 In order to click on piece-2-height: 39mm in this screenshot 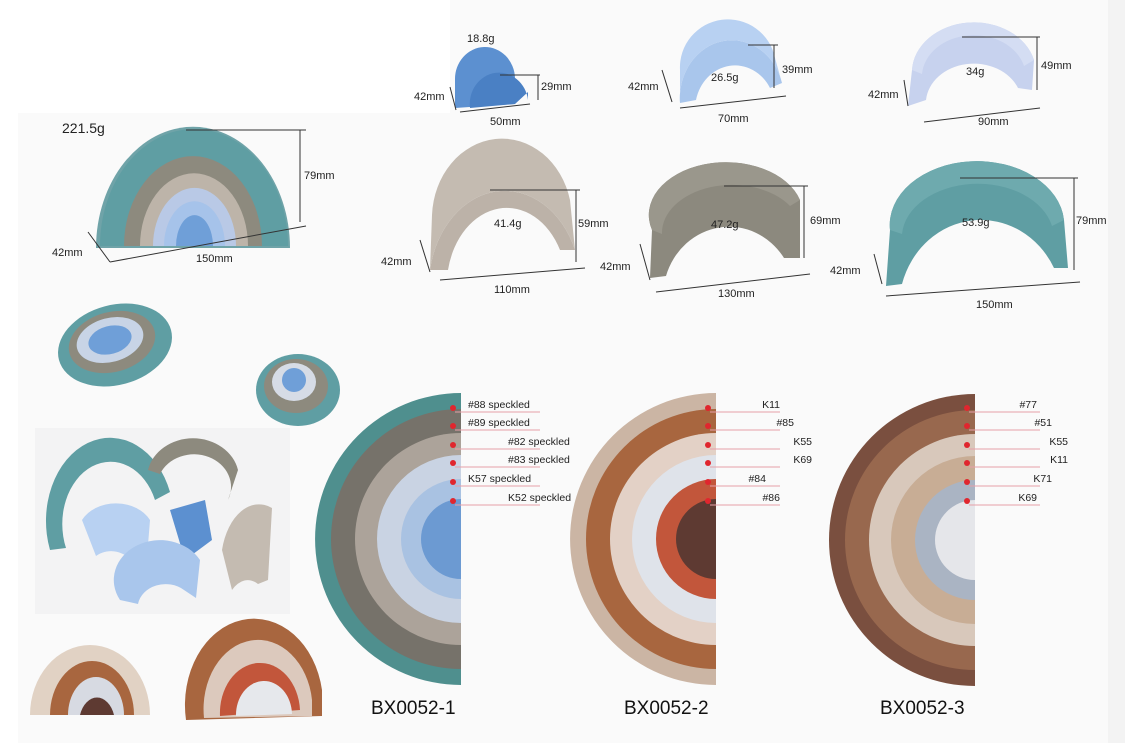, I will do `click(797, 70)`.